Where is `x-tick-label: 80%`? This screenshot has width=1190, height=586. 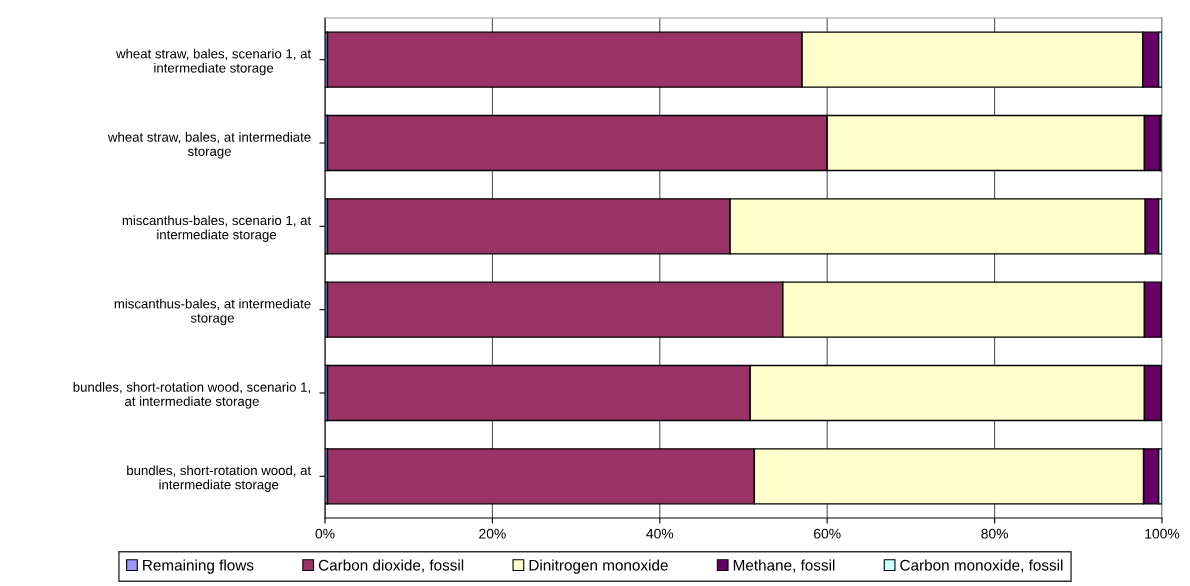 x-tick-label: 80% is located at coordinates (995, 533).